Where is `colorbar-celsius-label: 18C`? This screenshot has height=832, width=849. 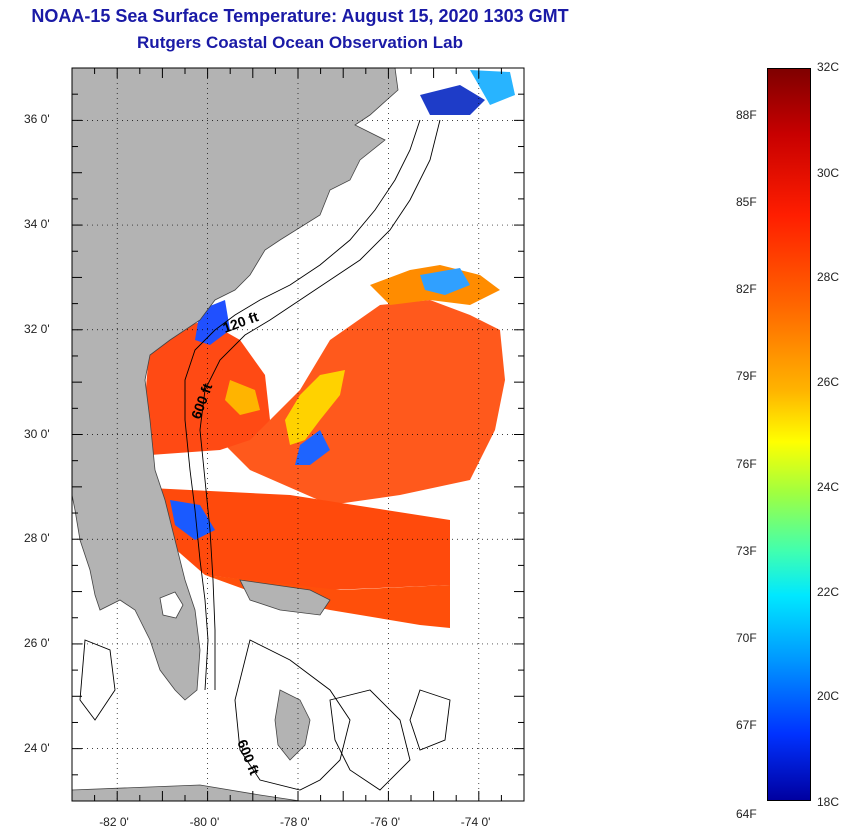 colorbar-celsius-label: 18C is located at coordinates (828, 802).